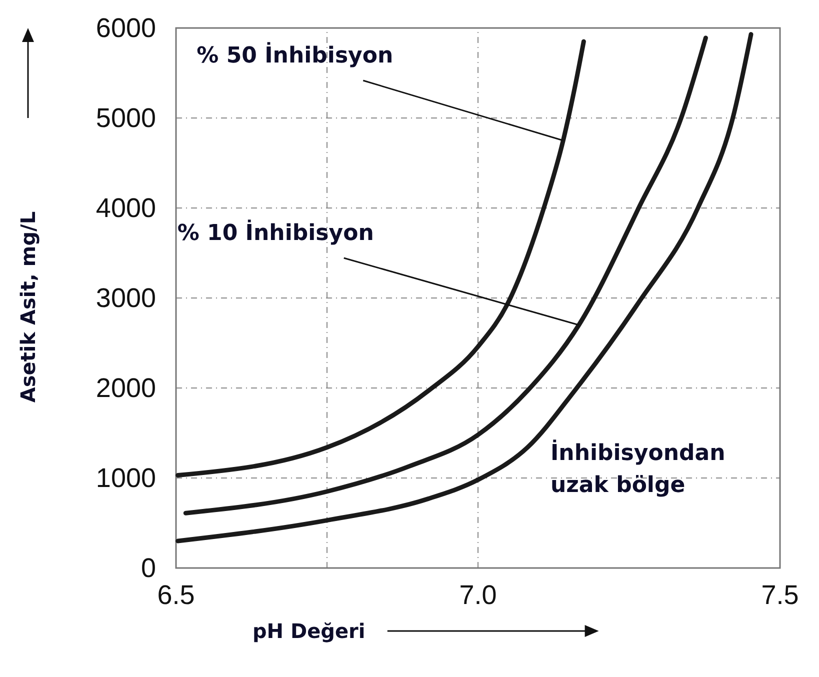 Image resolution: width=819 pixels, height=677 pixels. What do you see at coordinates (309, 631) in the screenshot?
I see `x-axis-title: pH Değeri` at bounding box center [309, 631].